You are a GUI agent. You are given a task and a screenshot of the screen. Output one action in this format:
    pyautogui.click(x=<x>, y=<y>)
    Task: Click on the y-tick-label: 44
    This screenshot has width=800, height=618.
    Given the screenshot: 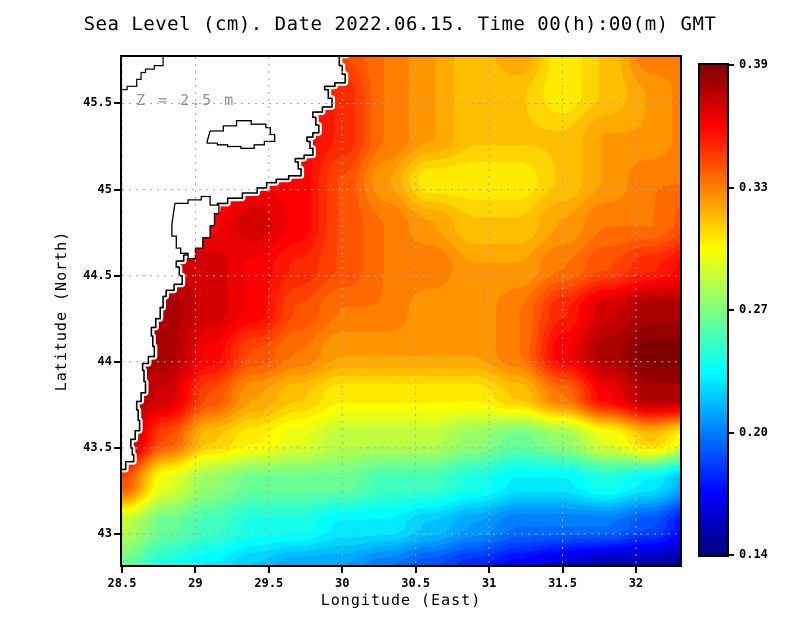 What is the action you would take?
    pyautogui.click(x=104, y=360)
    